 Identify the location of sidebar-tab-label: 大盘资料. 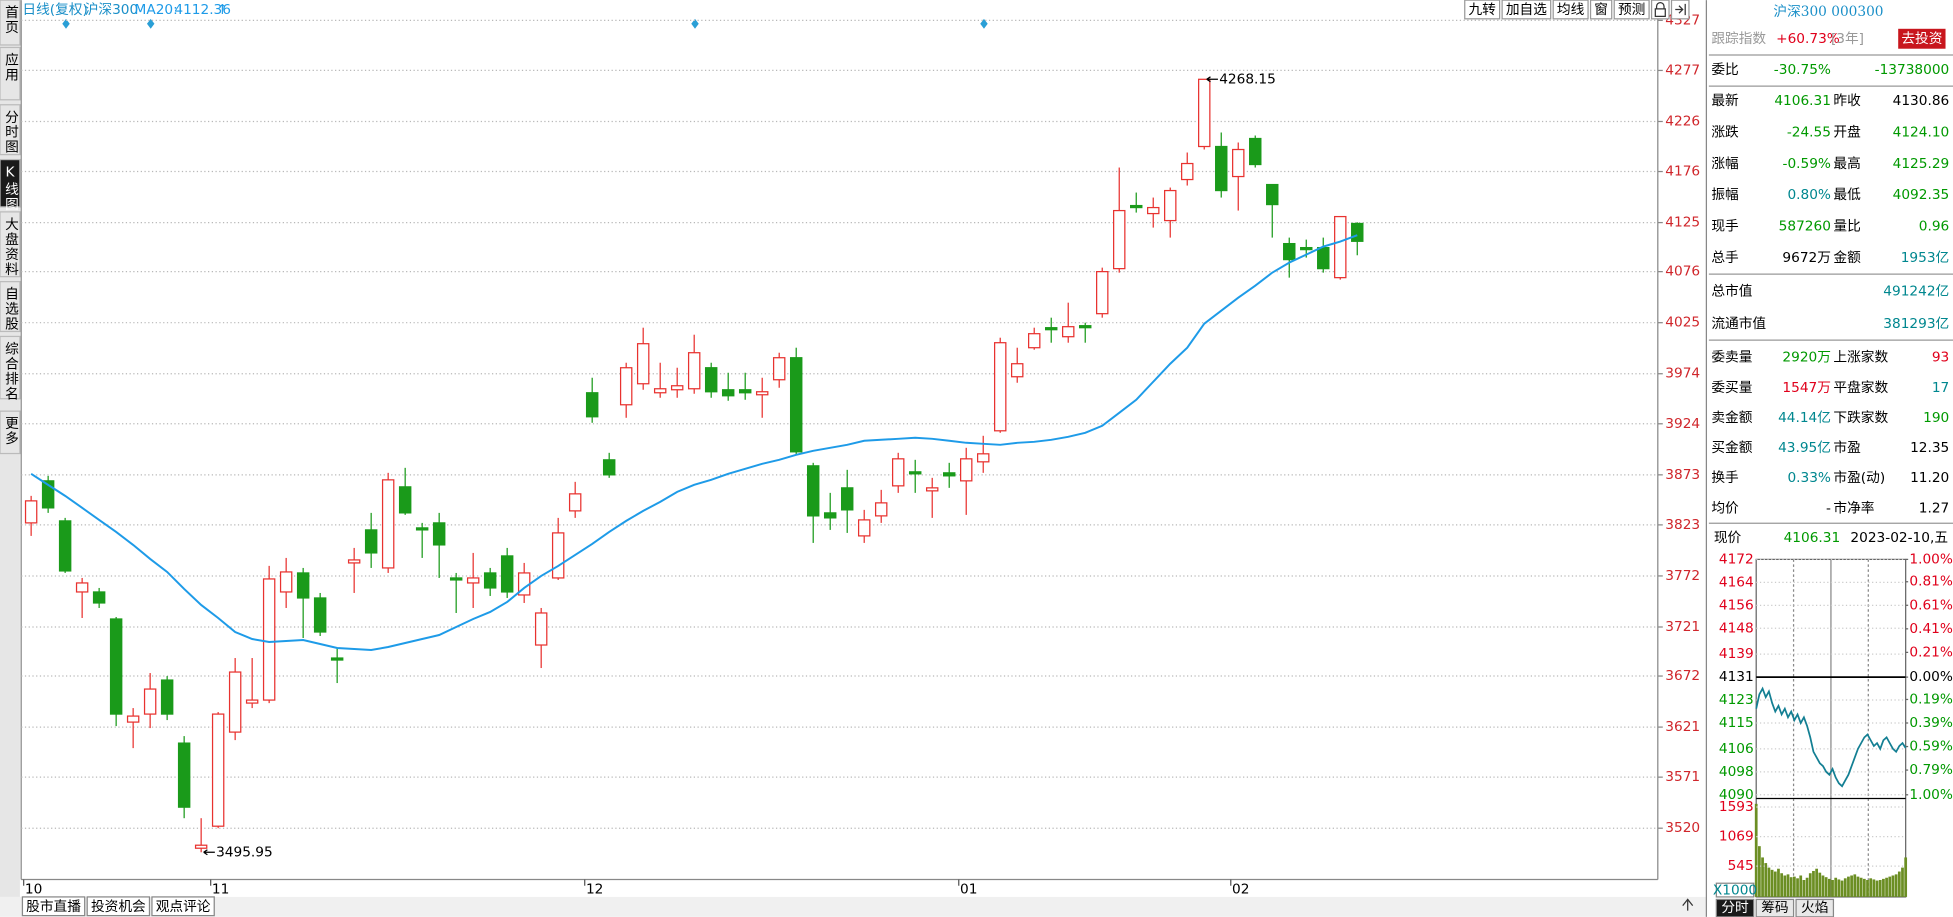
(10, 247).